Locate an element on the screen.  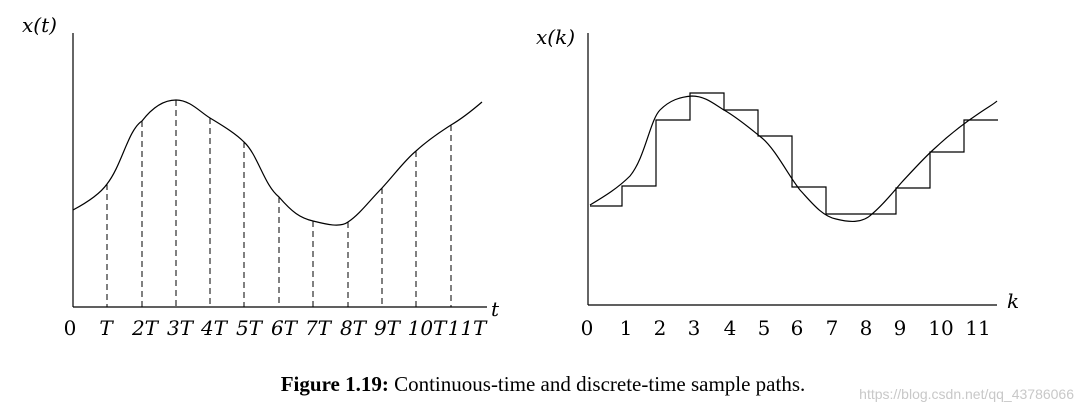
left-tick-3: 3T is located at coordinates (181, 328).